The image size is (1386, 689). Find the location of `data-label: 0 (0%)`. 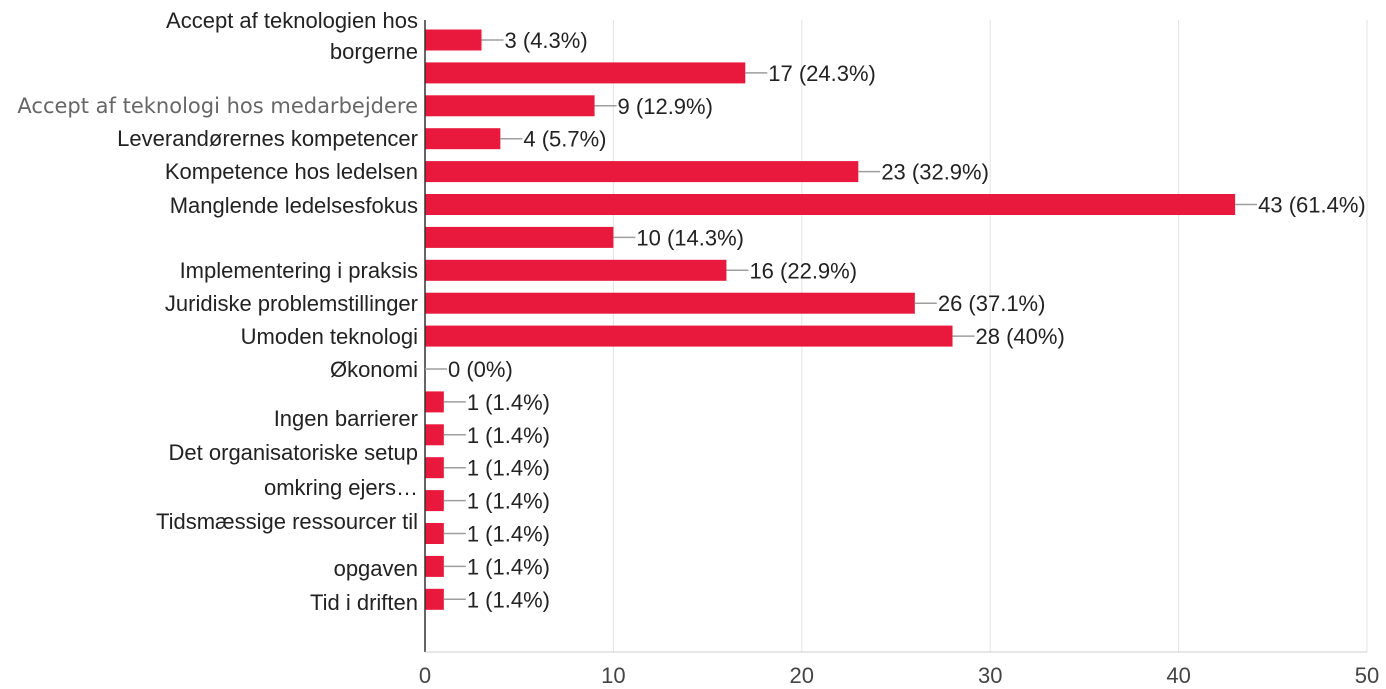

data-label: 0 (0%) is located at coordinates (480, 369).